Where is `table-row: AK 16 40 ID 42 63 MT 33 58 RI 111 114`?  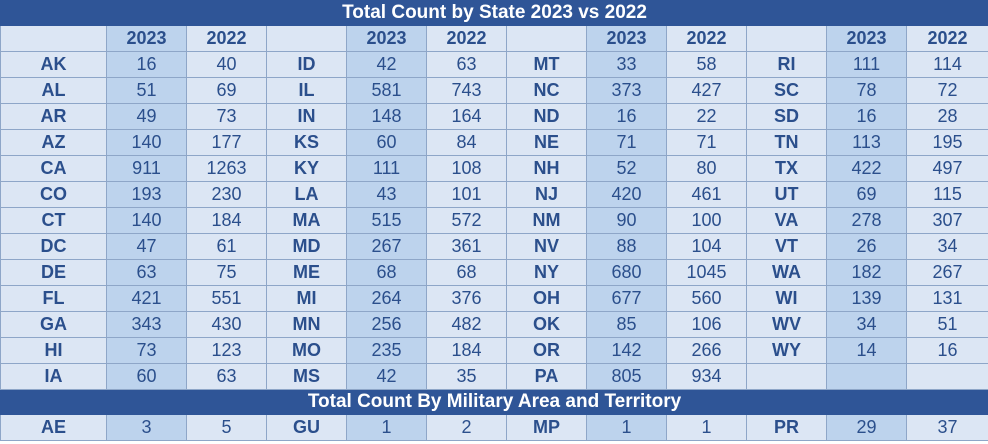 table-row: AK 16 40 ID 42 63 MT 33 58 RI 111 114 is located at coordinates (494, 64).